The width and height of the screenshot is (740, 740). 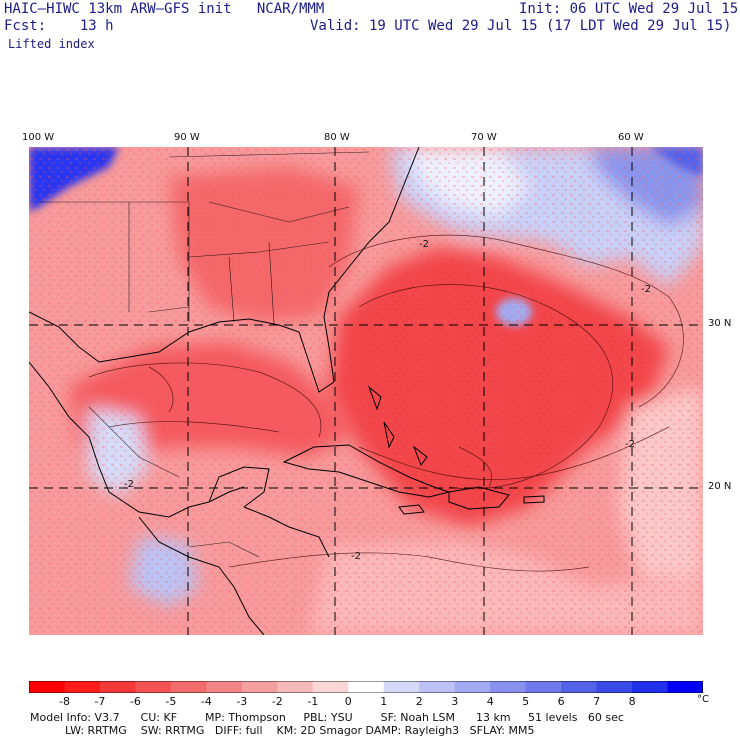 I want to click on jamaica, so click(x=411, y=509).